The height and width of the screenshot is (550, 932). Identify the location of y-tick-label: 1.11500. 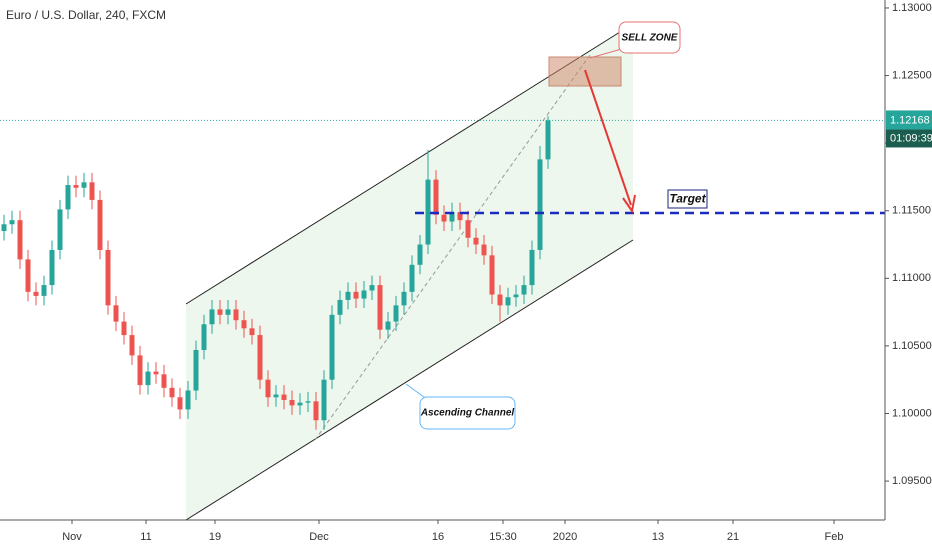
(911, 211).